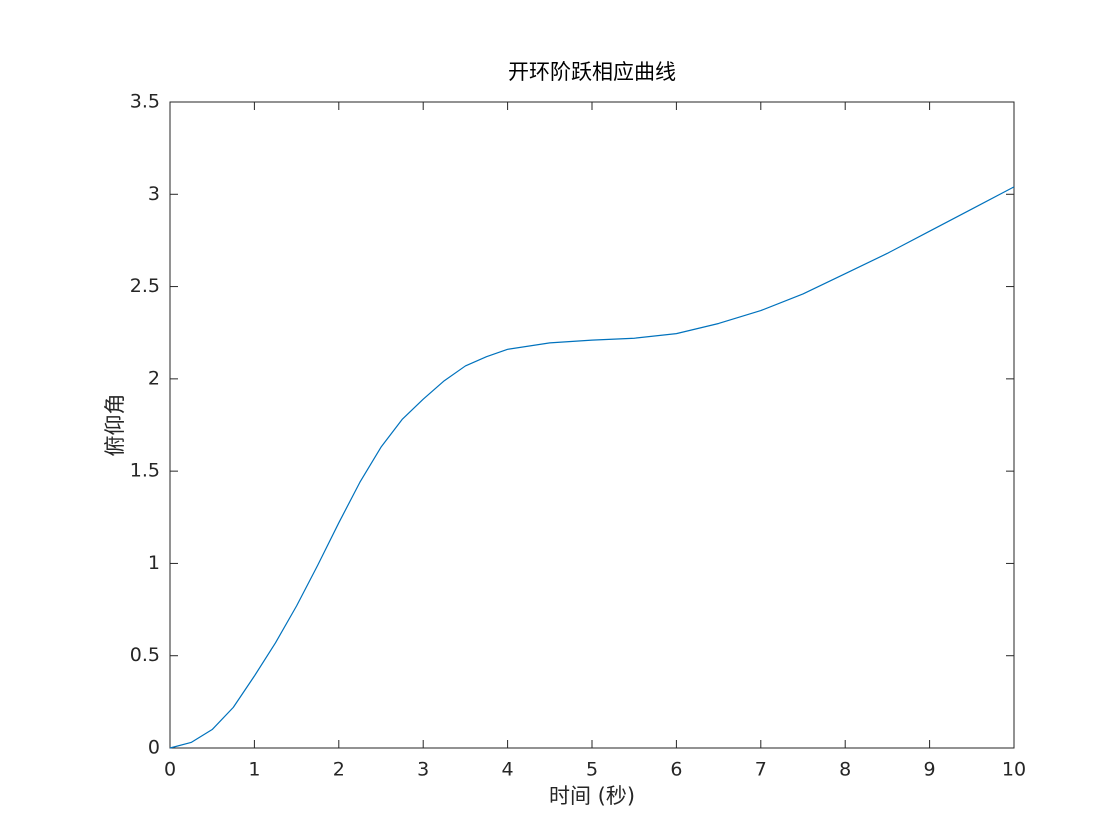 This screenshot has width=1120, height=840. I want to click on y-tick-label: 3.5, so click(145, 102).